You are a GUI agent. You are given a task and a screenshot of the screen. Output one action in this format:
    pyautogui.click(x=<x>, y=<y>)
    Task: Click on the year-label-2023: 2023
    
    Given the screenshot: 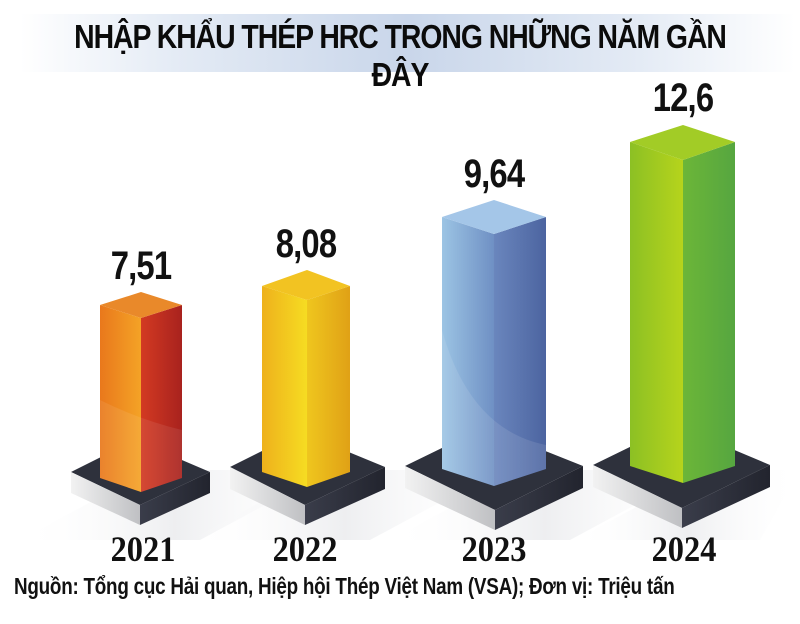 What is the action you would take?
    pyautogui.click(x=494, y=549)
    